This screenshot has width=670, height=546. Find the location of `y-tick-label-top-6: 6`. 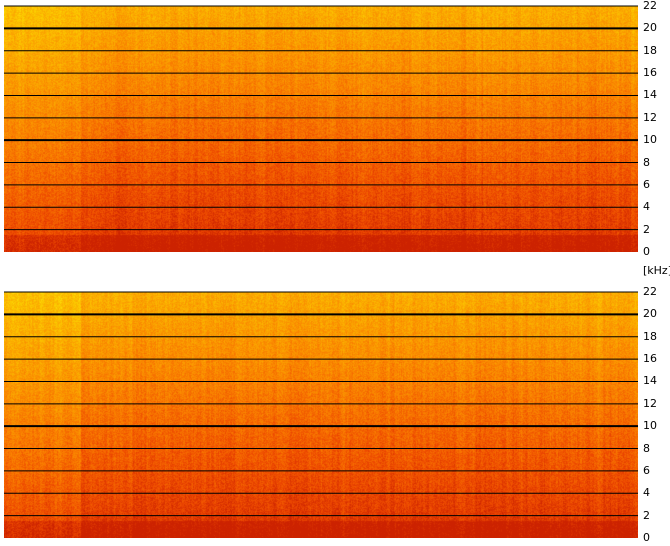

y-tick-label-top-6: 6 is located at coordinates (646, 184).